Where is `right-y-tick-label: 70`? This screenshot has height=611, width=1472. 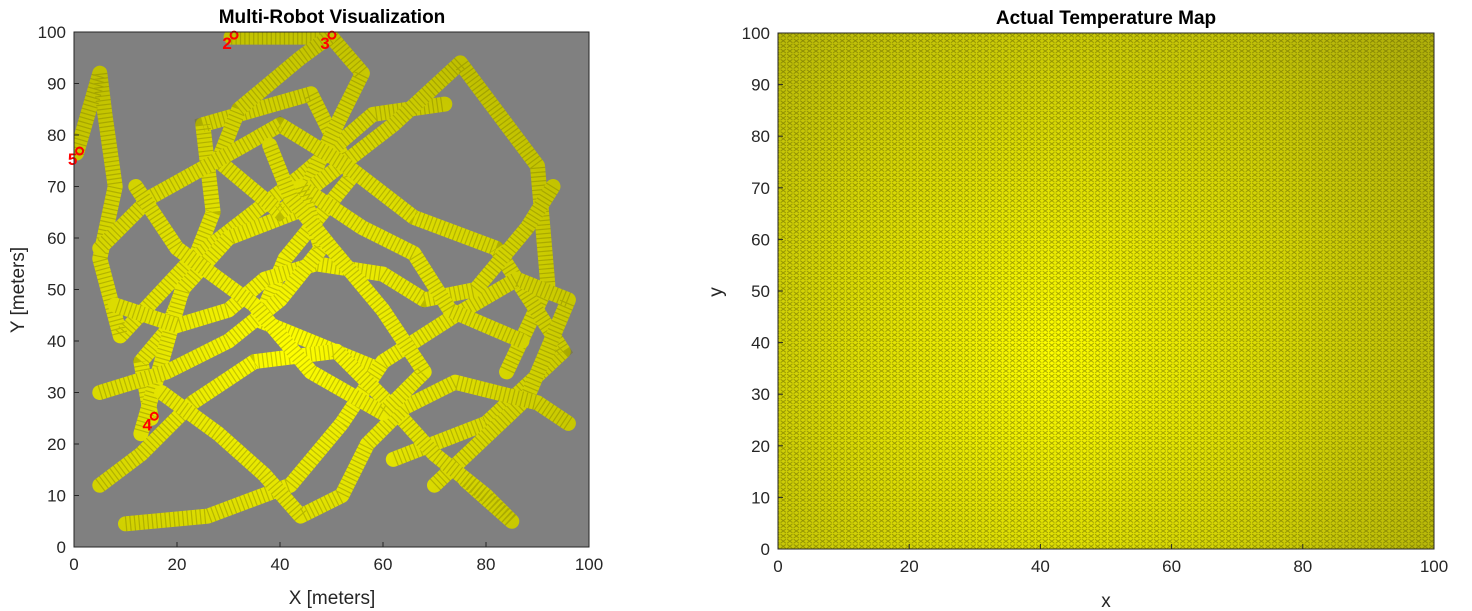 right-y-tick-label: 70 is located at coordinates (760, 188).